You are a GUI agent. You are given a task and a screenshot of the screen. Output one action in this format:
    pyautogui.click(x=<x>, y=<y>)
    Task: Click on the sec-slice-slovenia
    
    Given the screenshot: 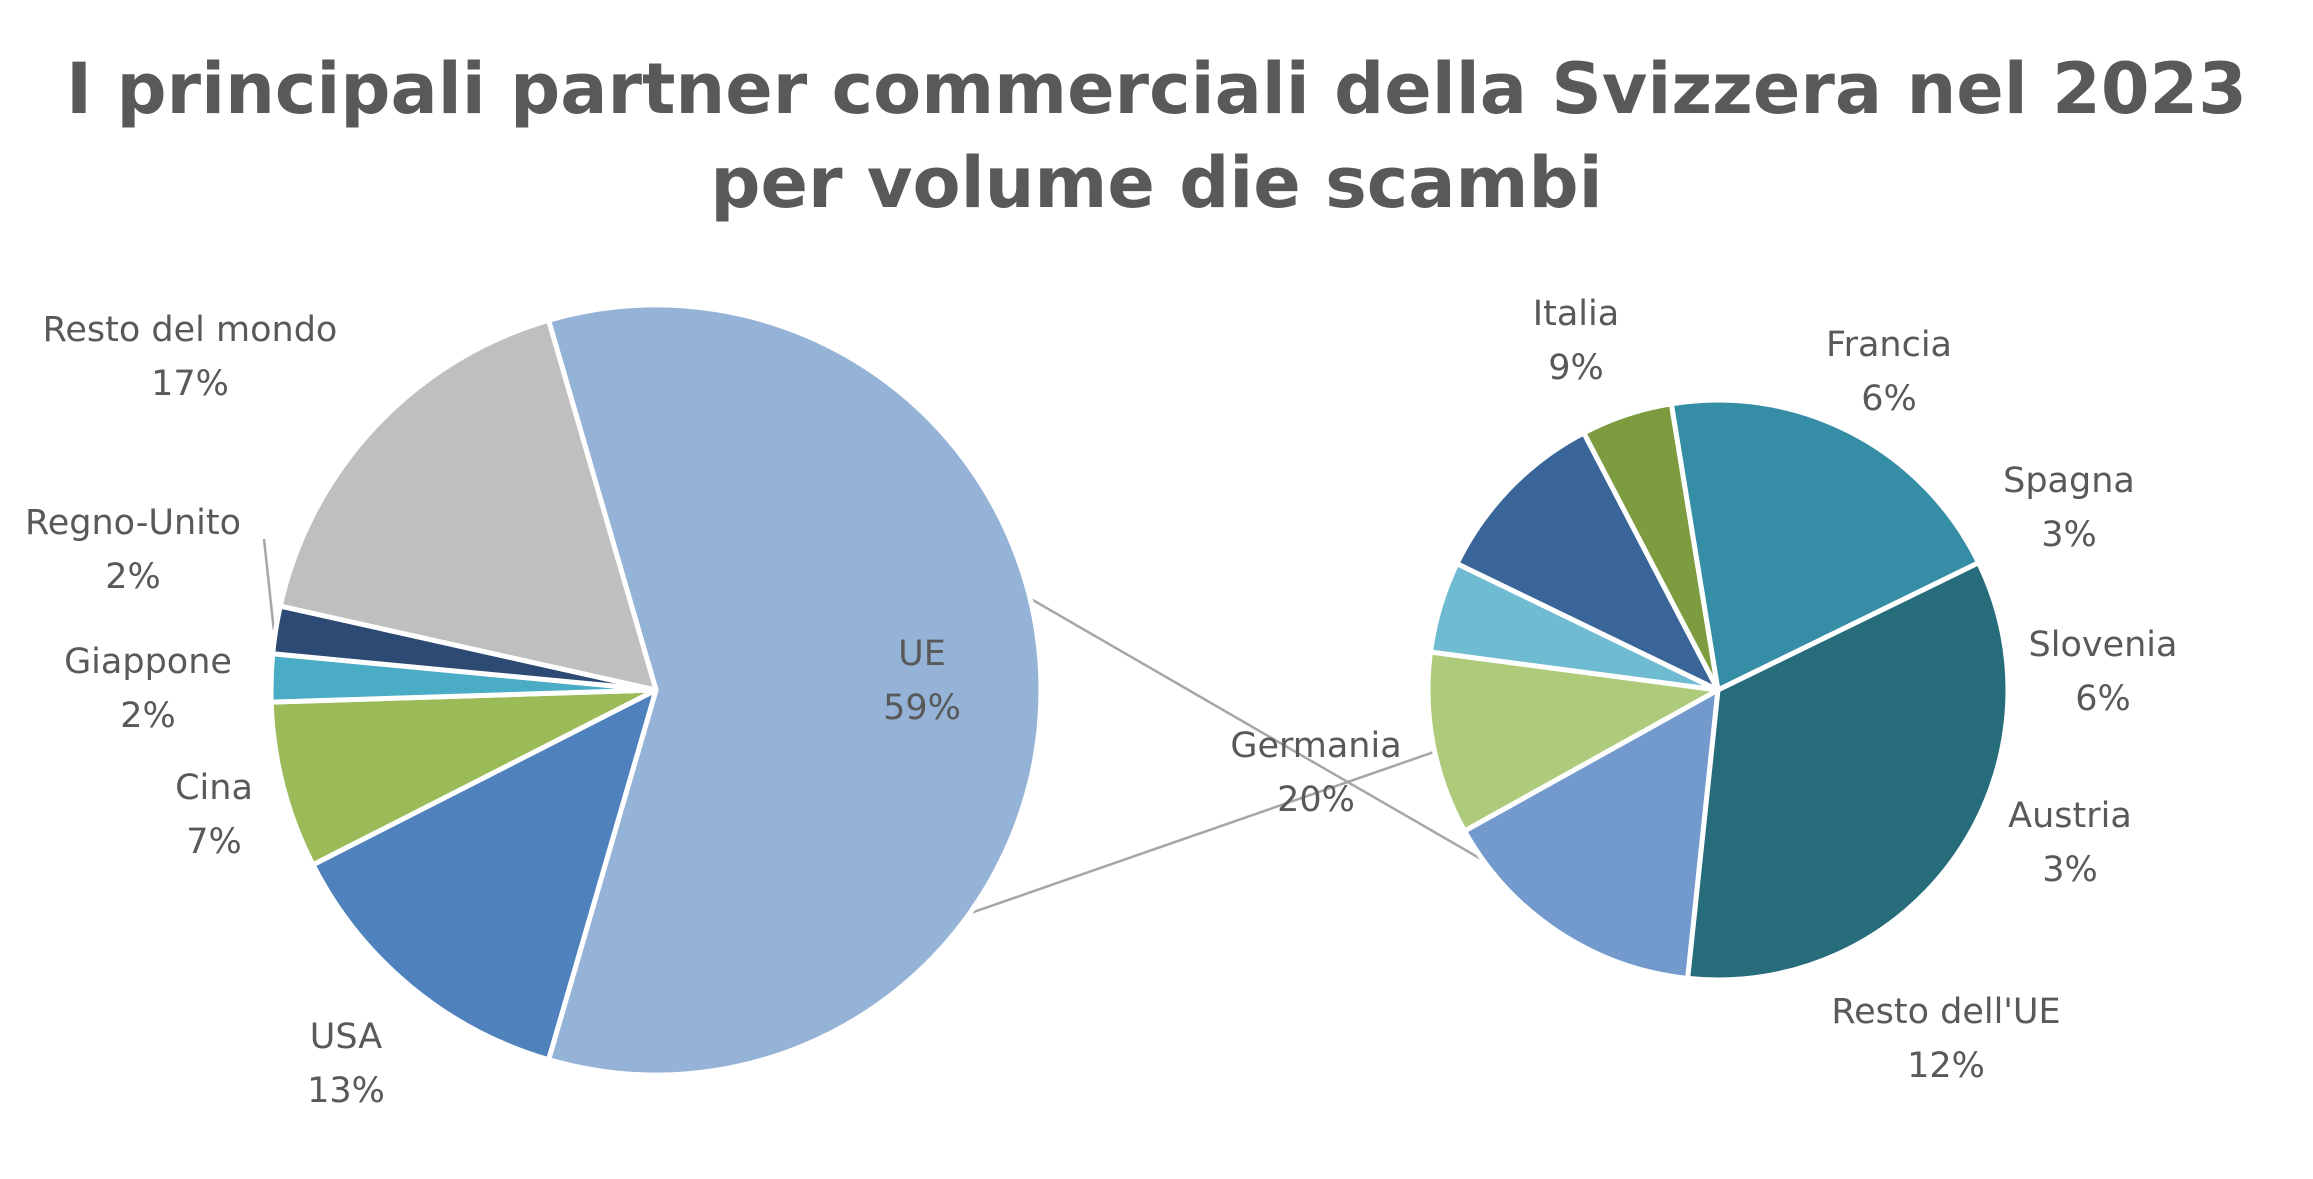 What is the action you would take?
    pyautogui.click(x=1587, y=561)
    